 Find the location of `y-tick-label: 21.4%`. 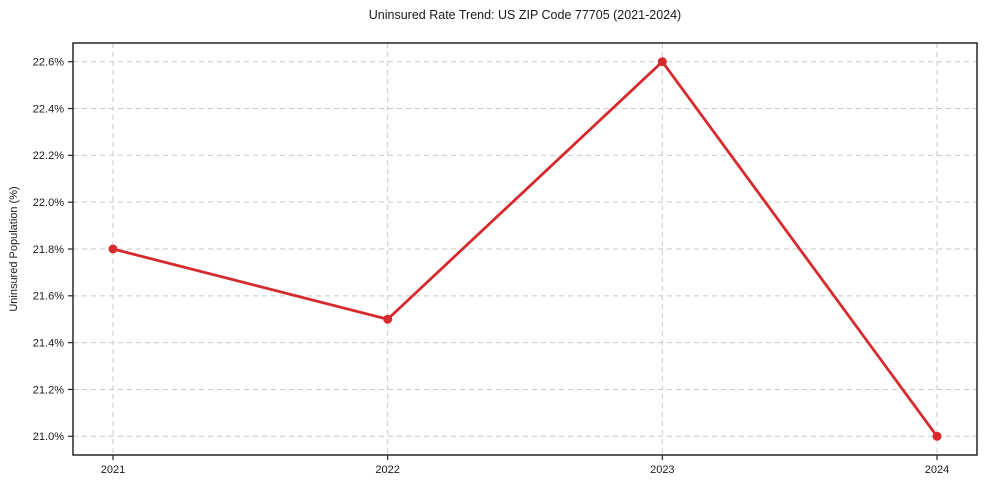

y-tick-label: 21.4% is located at coordinates (48, 343).